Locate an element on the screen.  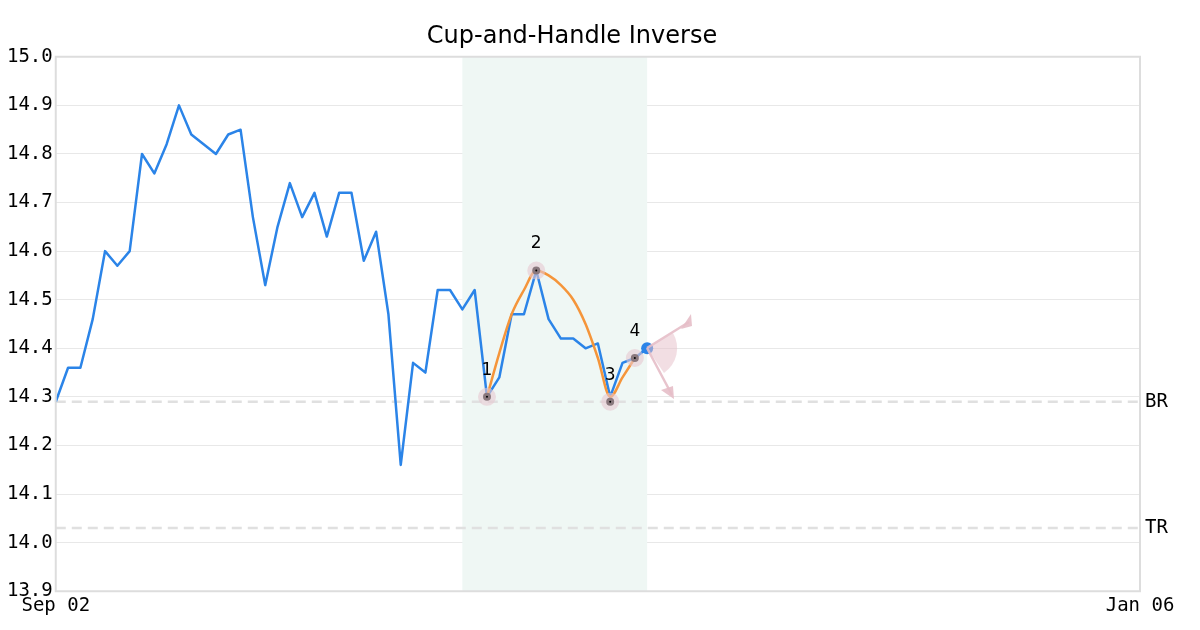
y-tick-label: 14.4 is located at coordinates (29, 346).